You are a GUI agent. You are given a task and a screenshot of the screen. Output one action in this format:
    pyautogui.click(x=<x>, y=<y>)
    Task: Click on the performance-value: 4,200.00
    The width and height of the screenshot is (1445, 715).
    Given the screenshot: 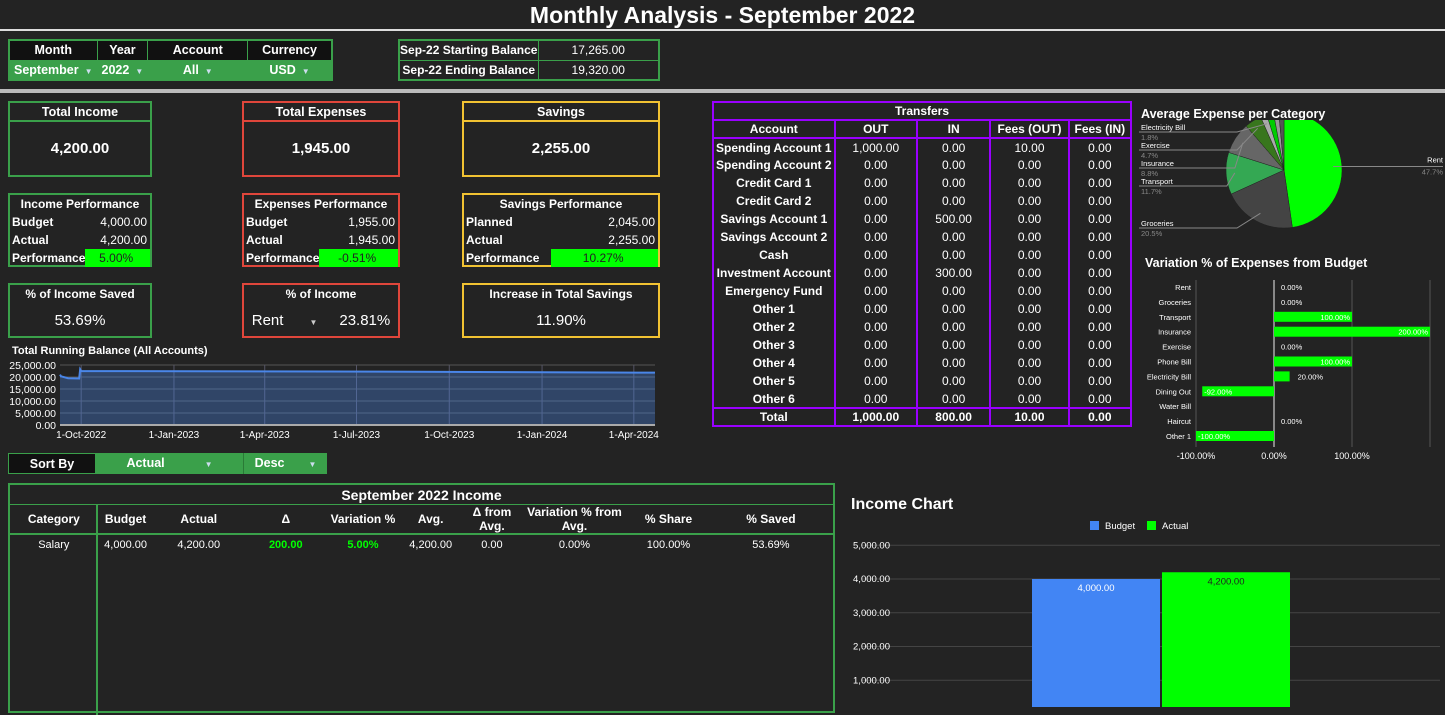 What is the action you would take?
    pyautogui.click(x=123, y=240)
    